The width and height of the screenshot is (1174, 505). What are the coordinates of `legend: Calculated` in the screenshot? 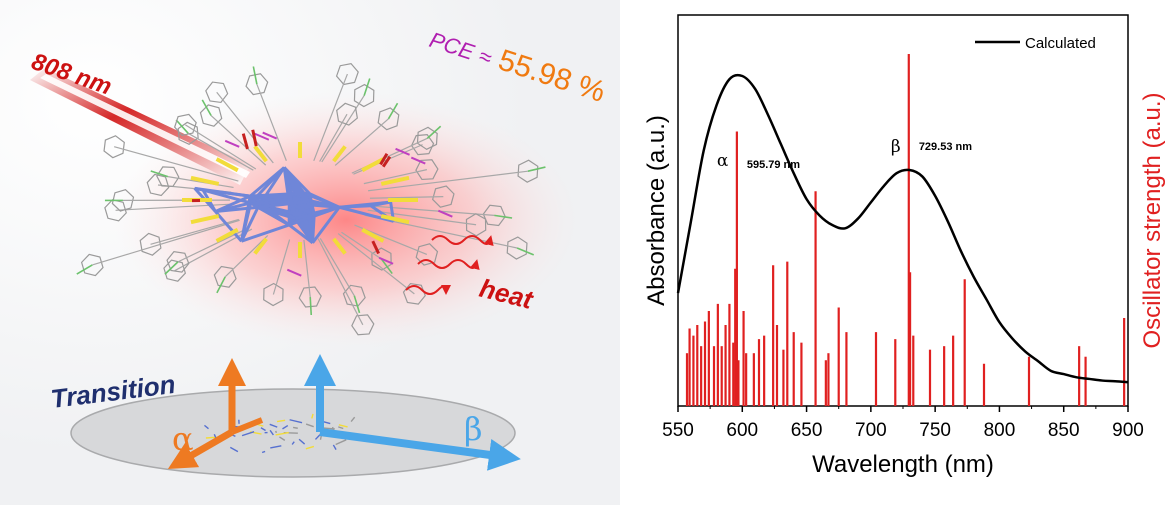 It's located at (1035, 43).